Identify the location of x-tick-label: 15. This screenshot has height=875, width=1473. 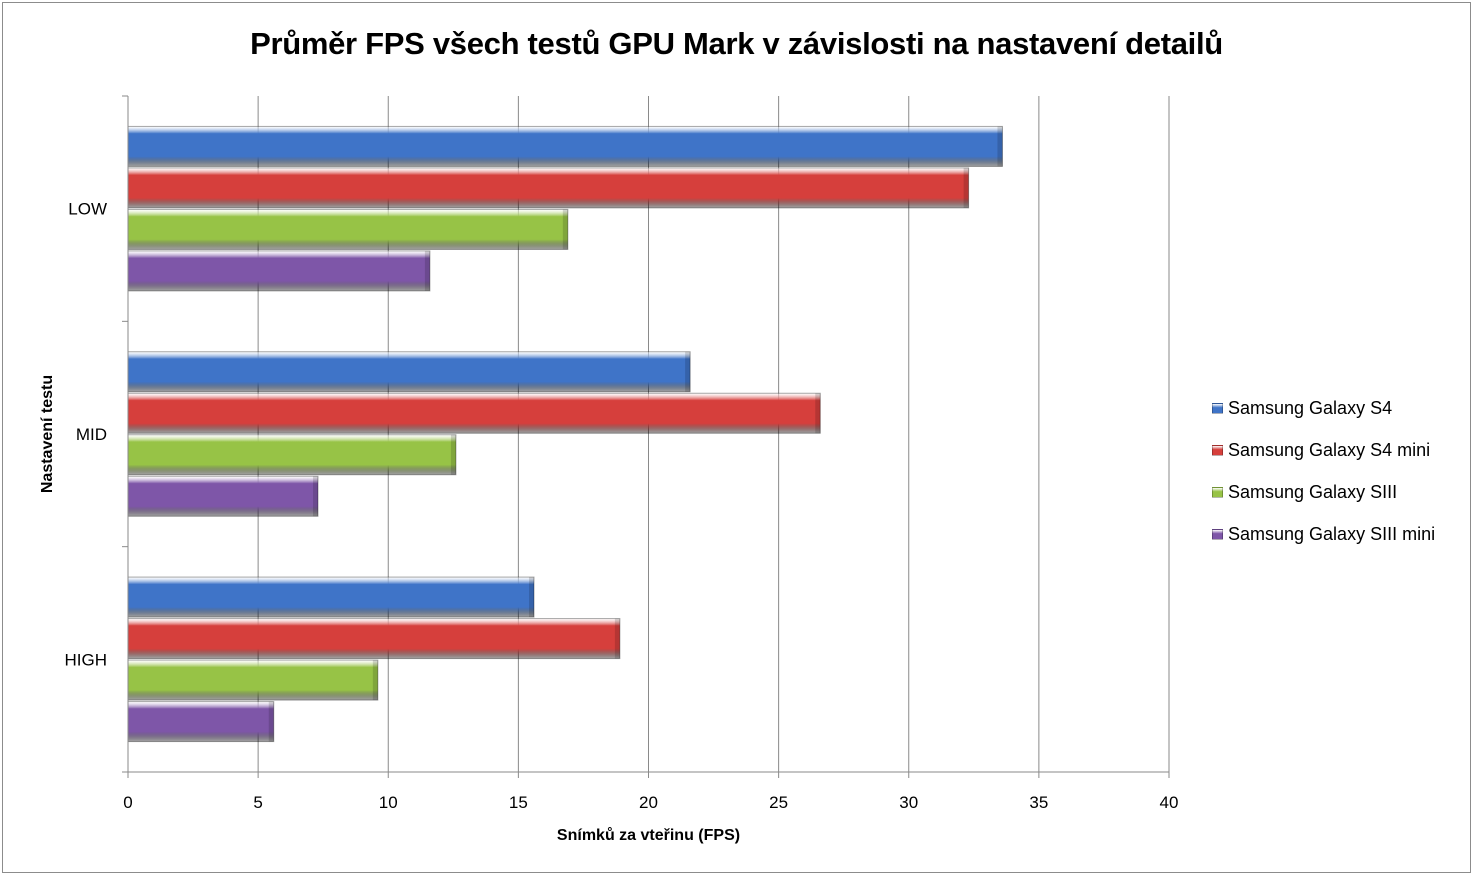
(518, 802).